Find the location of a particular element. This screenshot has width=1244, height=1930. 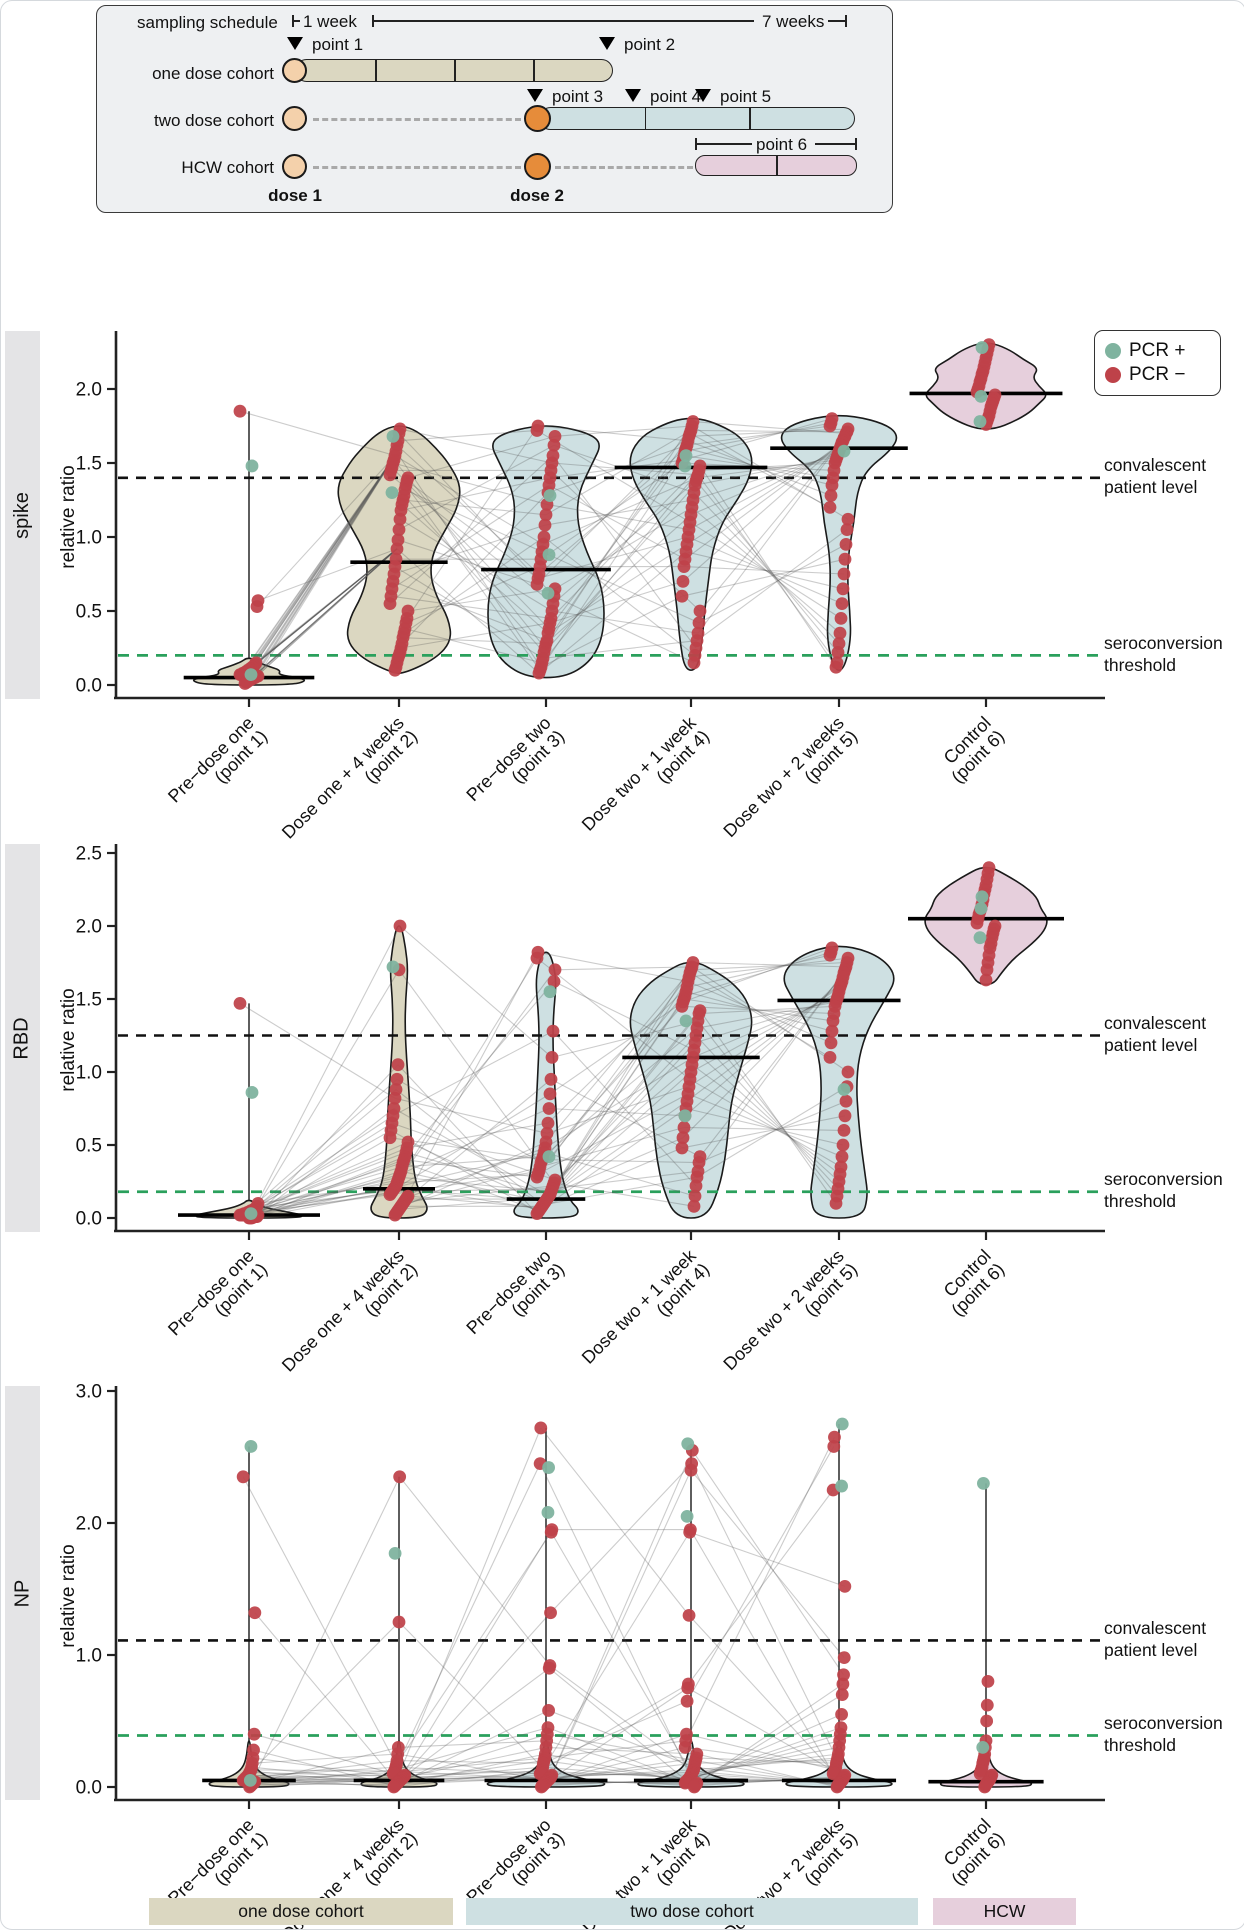

x-axis-label: Dose two + 2 weeks(point 5) is located at coordinates (790, 1317).